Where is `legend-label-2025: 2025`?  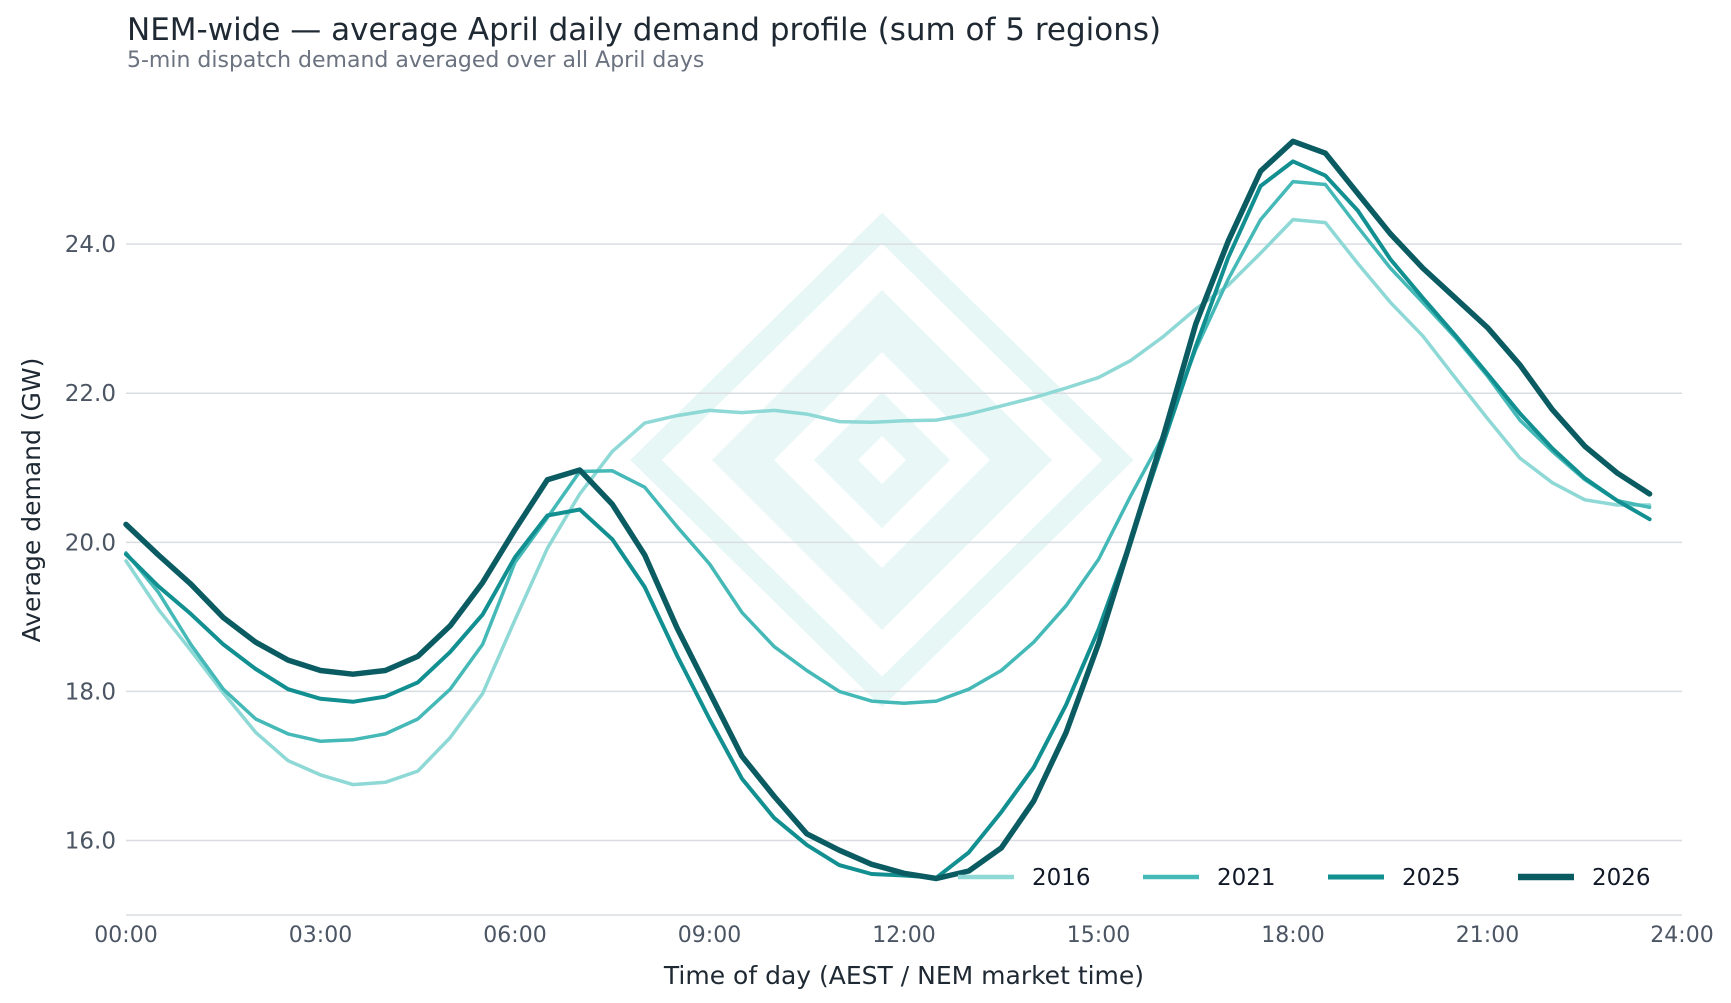
legend-label-2025: 2025 is located at coordinates (1431, 878).